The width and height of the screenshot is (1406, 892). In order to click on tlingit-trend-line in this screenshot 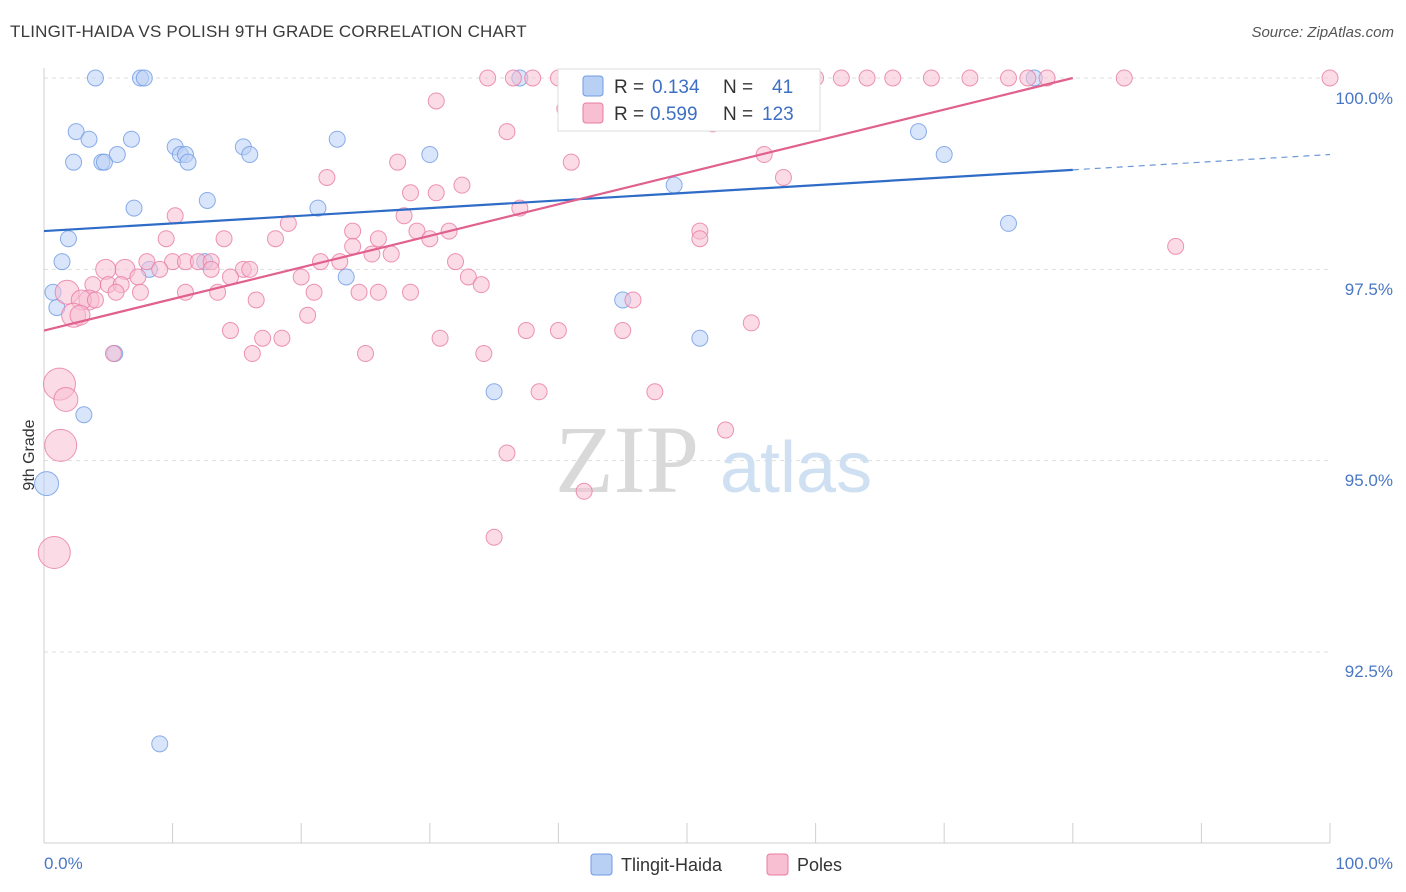, I will do `click(558, 200)`.